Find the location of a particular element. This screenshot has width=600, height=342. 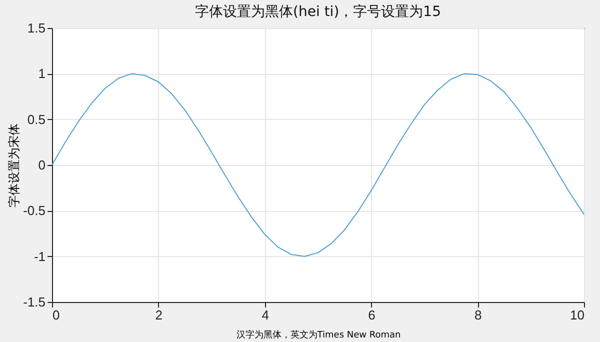

x-tick-label: 6 is located at coordinates (372, 315).